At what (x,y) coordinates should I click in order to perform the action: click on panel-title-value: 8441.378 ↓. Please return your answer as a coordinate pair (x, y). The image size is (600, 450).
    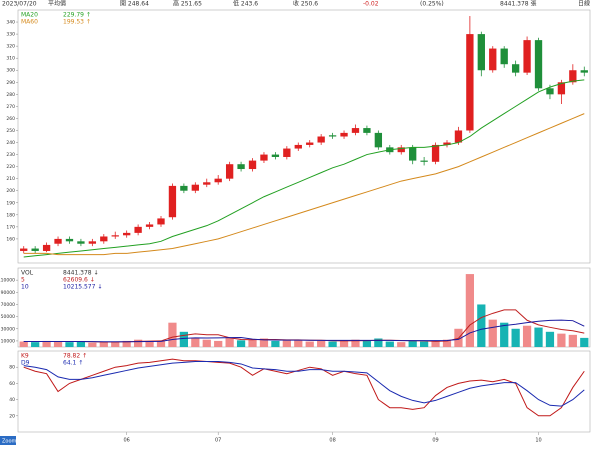
    Looking at the image, I should click on (81, 273).